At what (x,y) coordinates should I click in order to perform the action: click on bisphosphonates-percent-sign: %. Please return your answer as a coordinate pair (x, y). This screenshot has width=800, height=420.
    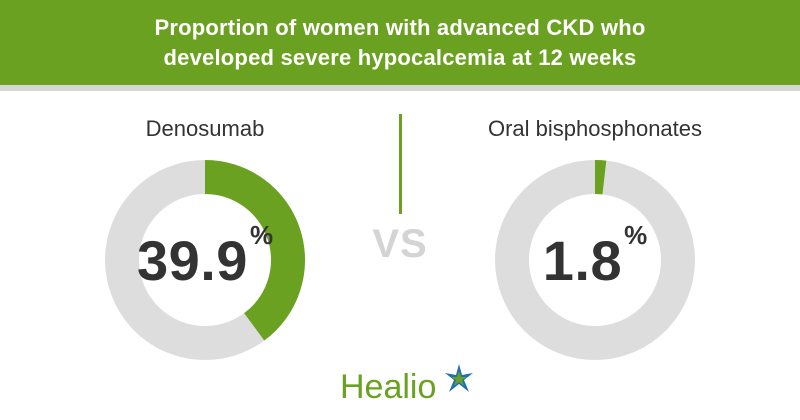
    Looking at the image, I should click on (636, 235).